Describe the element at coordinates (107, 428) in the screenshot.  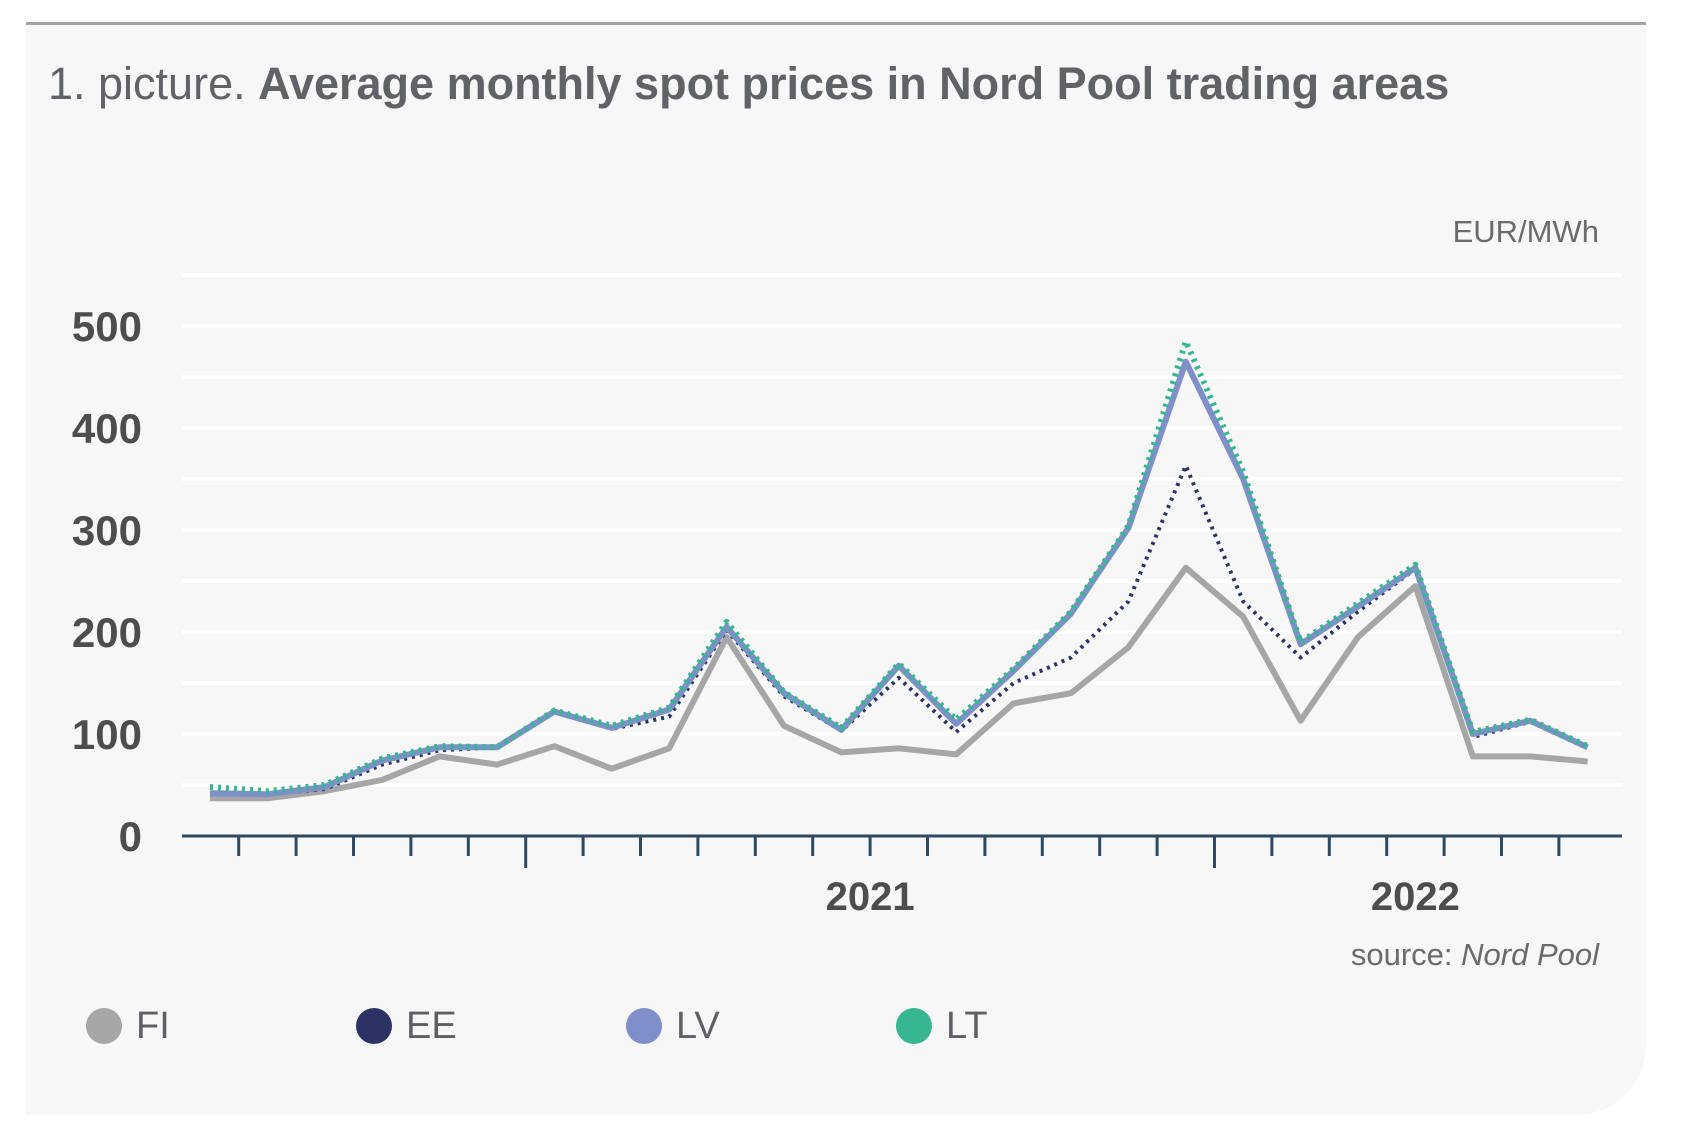
I see `y-tick-label: 400` at that location.